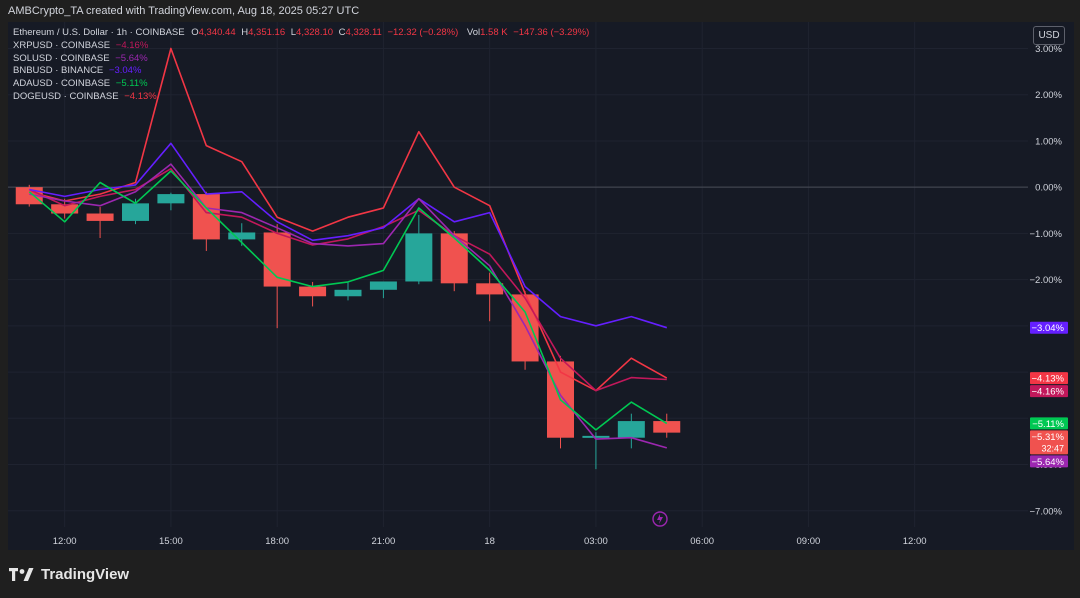  Describe the element at coordinates (245, 32) in the screenshot. I see `legend-high-label: H` at that location.